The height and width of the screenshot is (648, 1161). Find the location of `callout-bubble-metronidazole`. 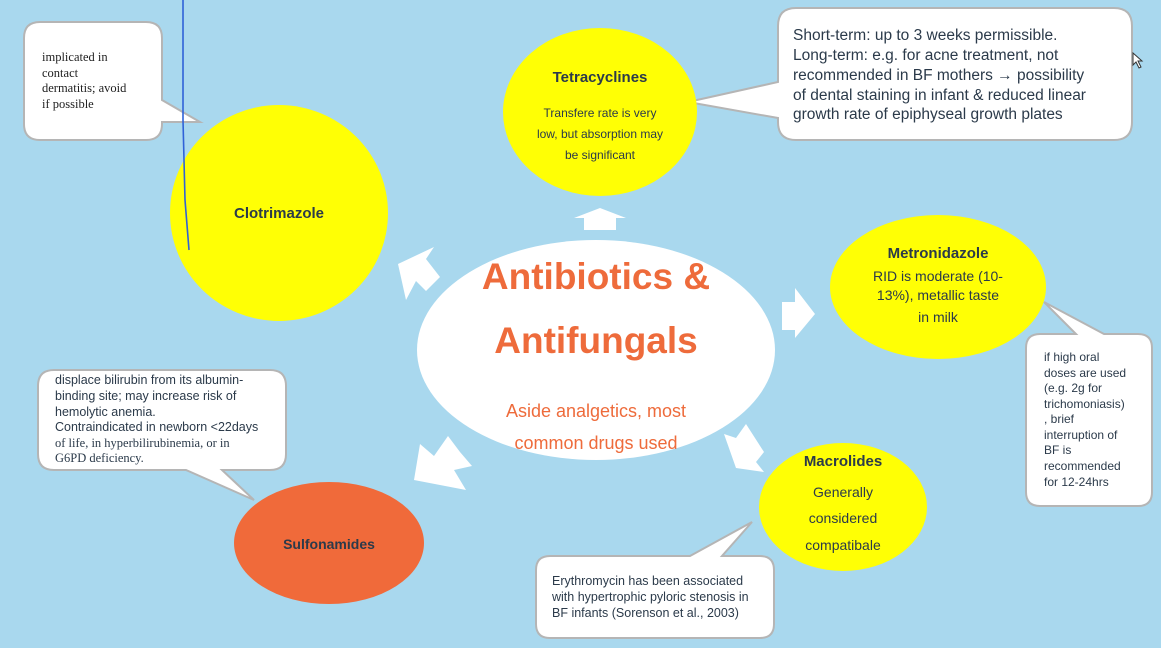

callout-bubble-metronidazole is located at coordinates (1089, 404).